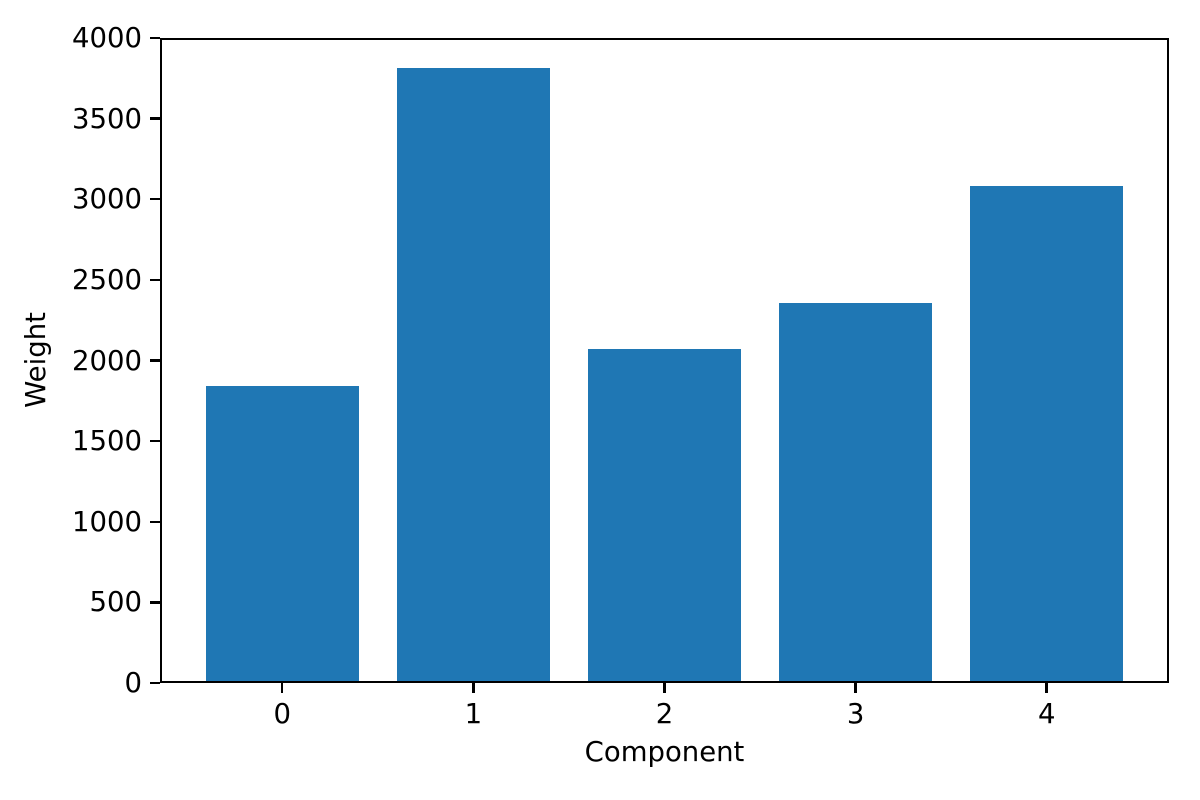  What do you see at coordinates (116, 602) in the screenshot?
I see `y-tick-label-1: 500` at bounding box center [116, 602].